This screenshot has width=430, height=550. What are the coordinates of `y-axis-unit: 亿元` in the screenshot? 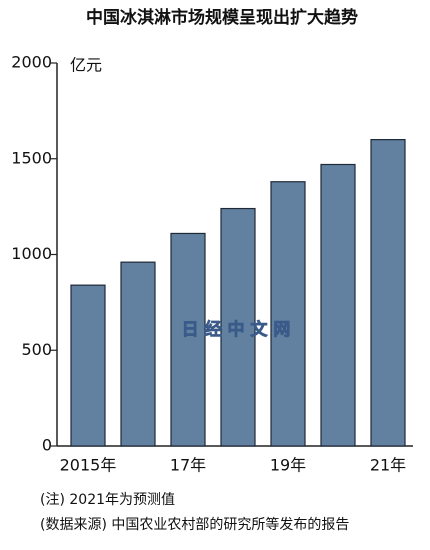 It's located at (86, 65).